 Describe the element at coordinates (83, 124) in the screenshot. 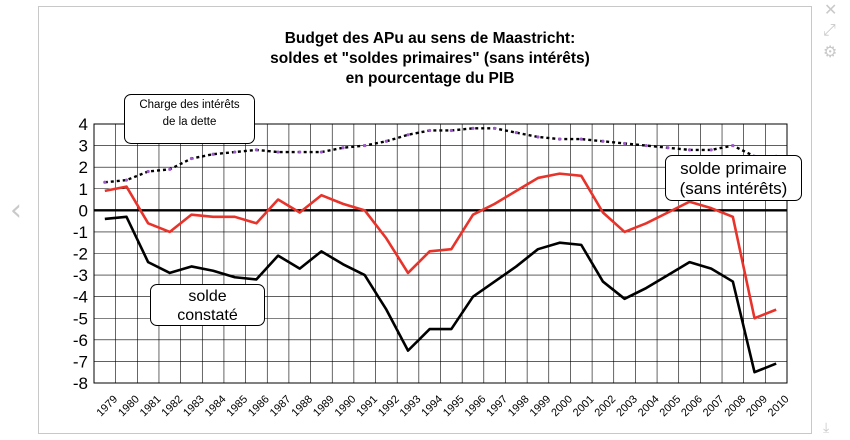

I see `y-tick-label: 4` at that location.